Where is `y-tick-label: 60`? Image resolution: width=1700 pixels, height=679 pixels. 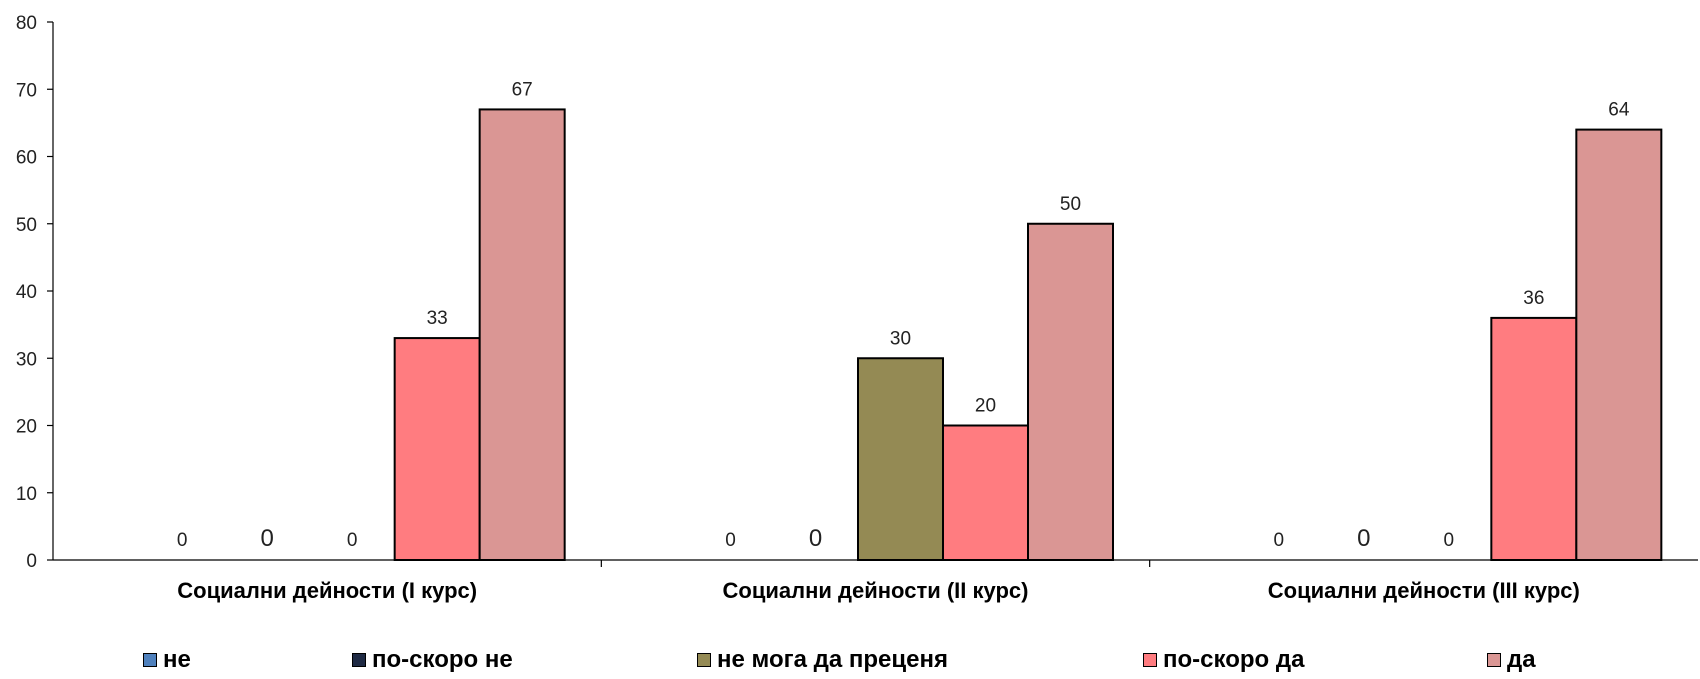 y-tick-label: 60 is located at coordinates (26, 158).